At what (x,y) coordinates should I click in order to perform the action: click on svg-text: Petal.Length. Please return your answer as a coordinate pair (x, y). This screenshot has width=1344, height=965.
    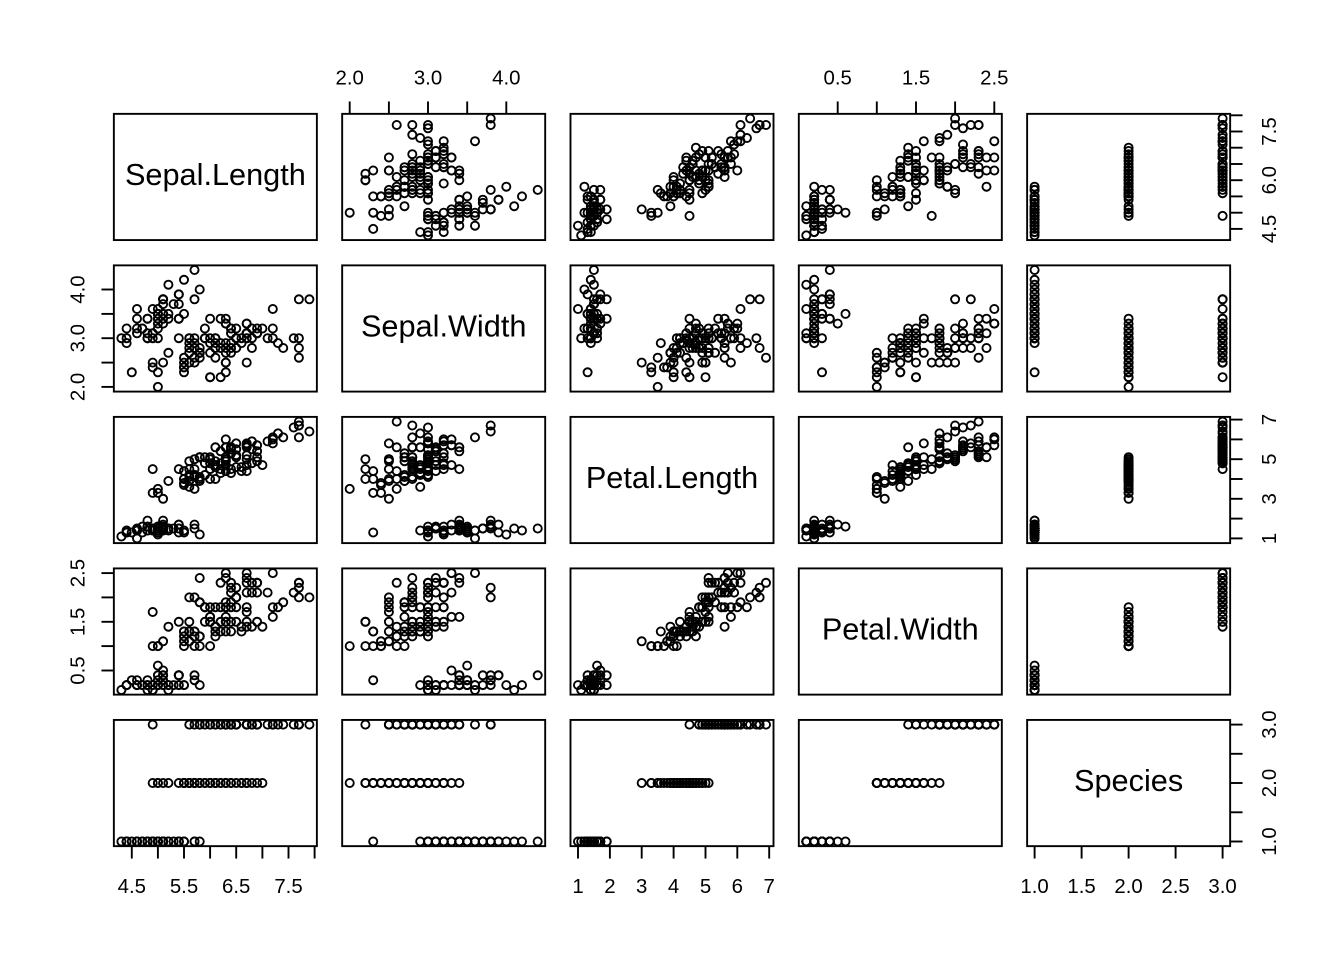
    Looking at the image, I should click on (672, 477).